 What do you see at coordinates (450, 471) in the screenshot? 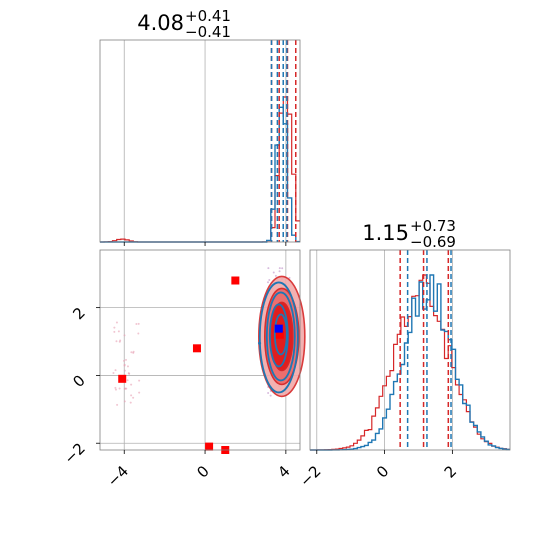
I see `x-tick-label: 2` at bounding box center [450, 471].